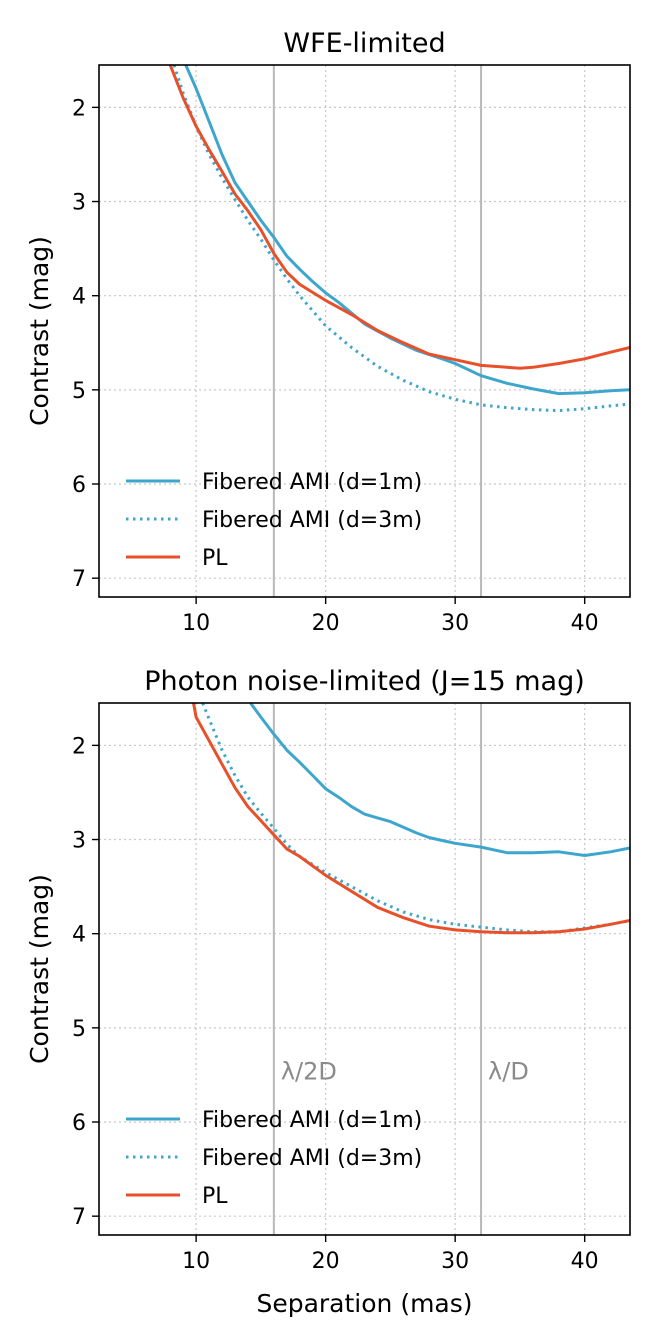 The width and height of the screenshot is (664, 1329). What do you see at coordinates (309, 1072) in the screenshot?
I see `reference-line-label: λ/2D` at bounding box center [309, 1072].